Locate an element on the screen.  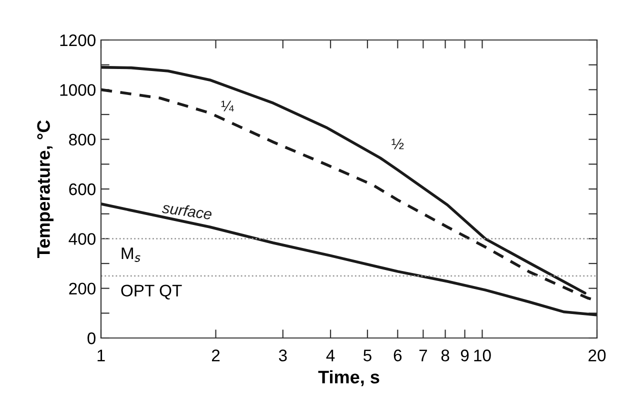
y-axis-title: Temperature, °C is located at coordinates (45, 189).